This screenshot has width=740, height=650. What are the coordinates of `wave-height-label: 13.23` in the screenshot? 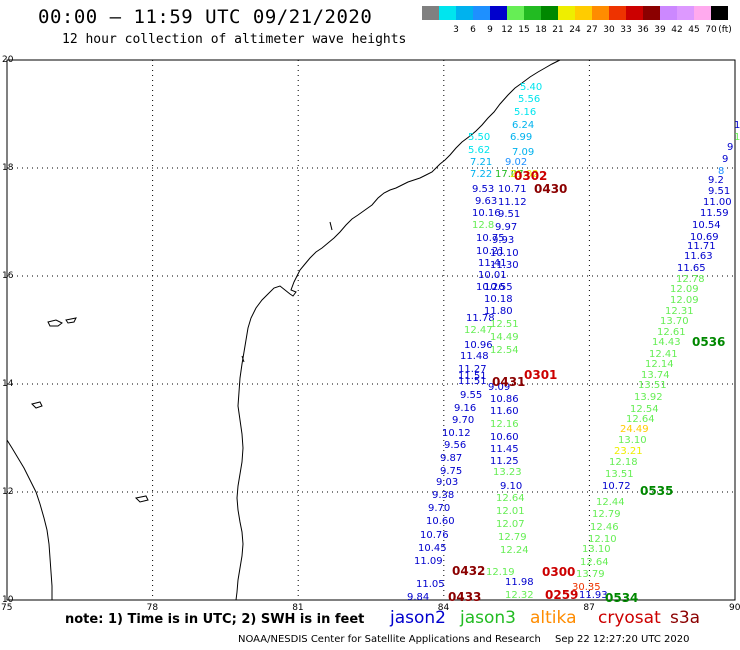 It's located at (507, 472).